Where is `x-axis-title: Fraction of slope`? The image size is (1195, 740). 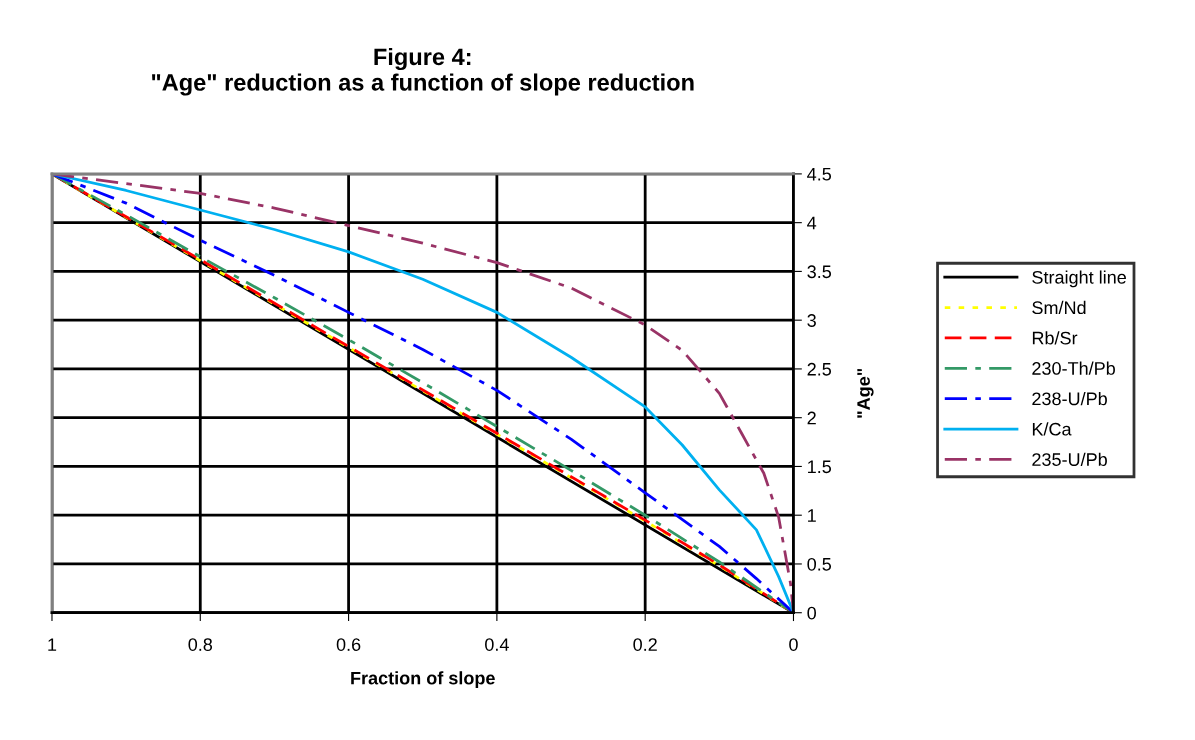
x-axis-title: Fraction of slope is located at coordinates (423, 680).